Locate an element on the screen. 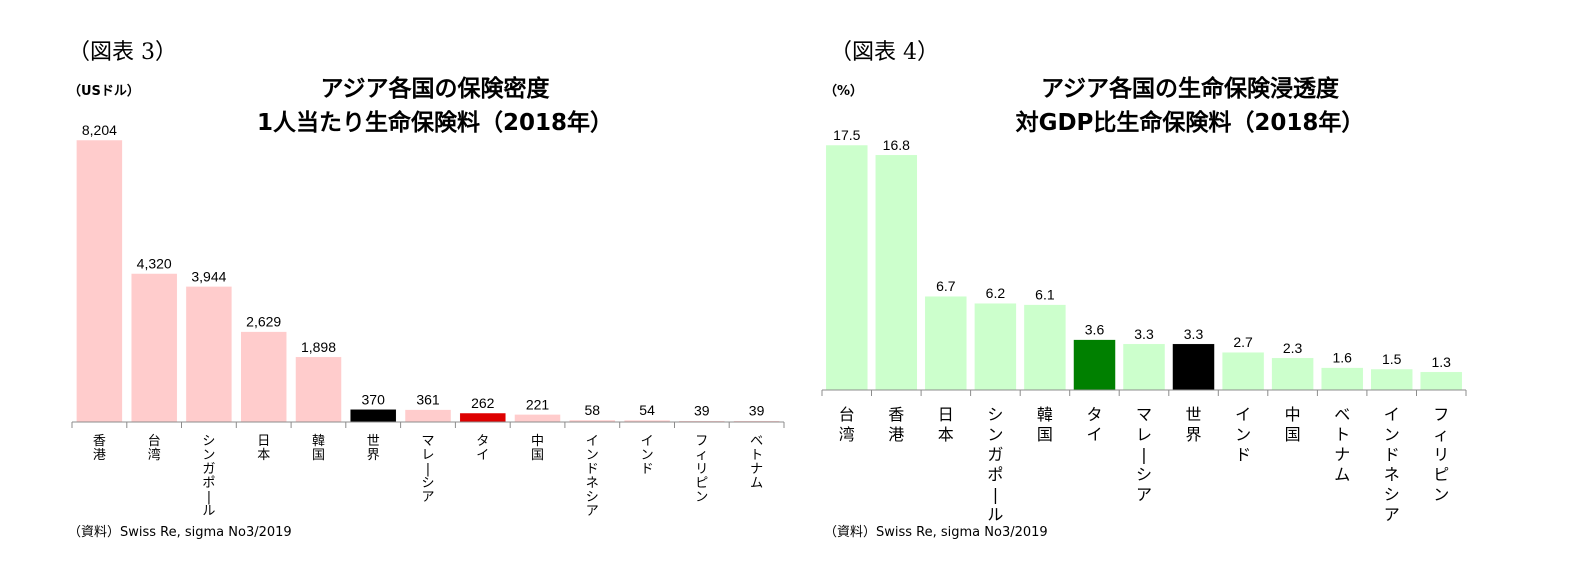 The image size is (1590, 588). data-label: 17.5 is located at coordinates (846, 135).